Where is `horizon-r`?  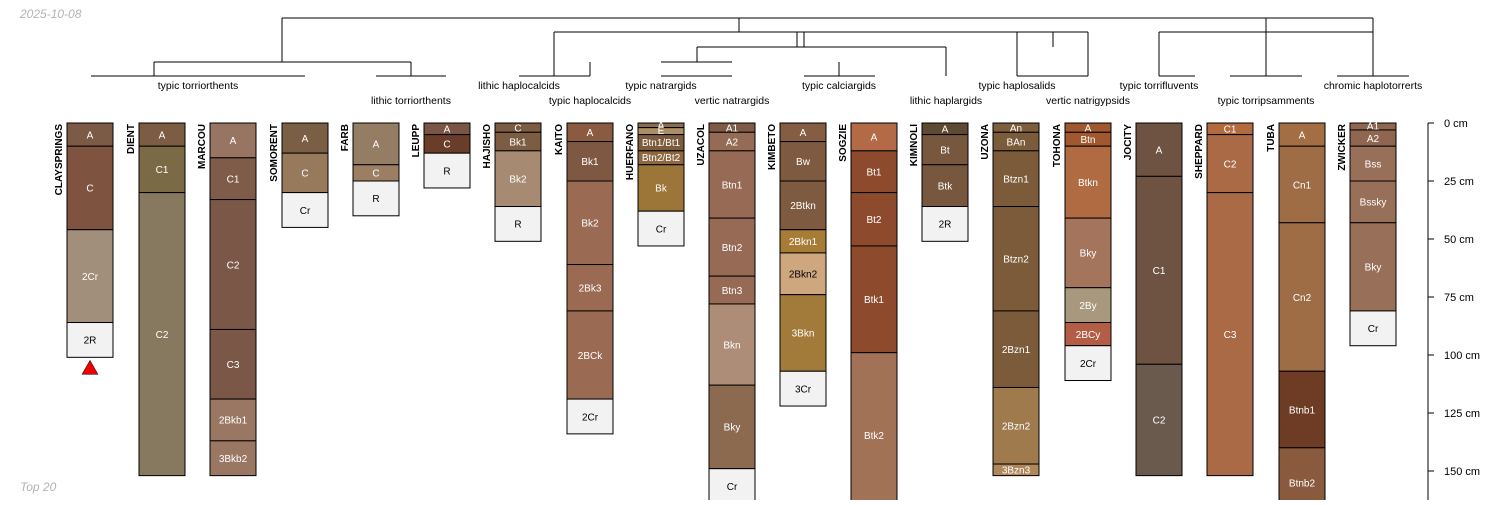 horizon-r is located at coordinates (447, 170).